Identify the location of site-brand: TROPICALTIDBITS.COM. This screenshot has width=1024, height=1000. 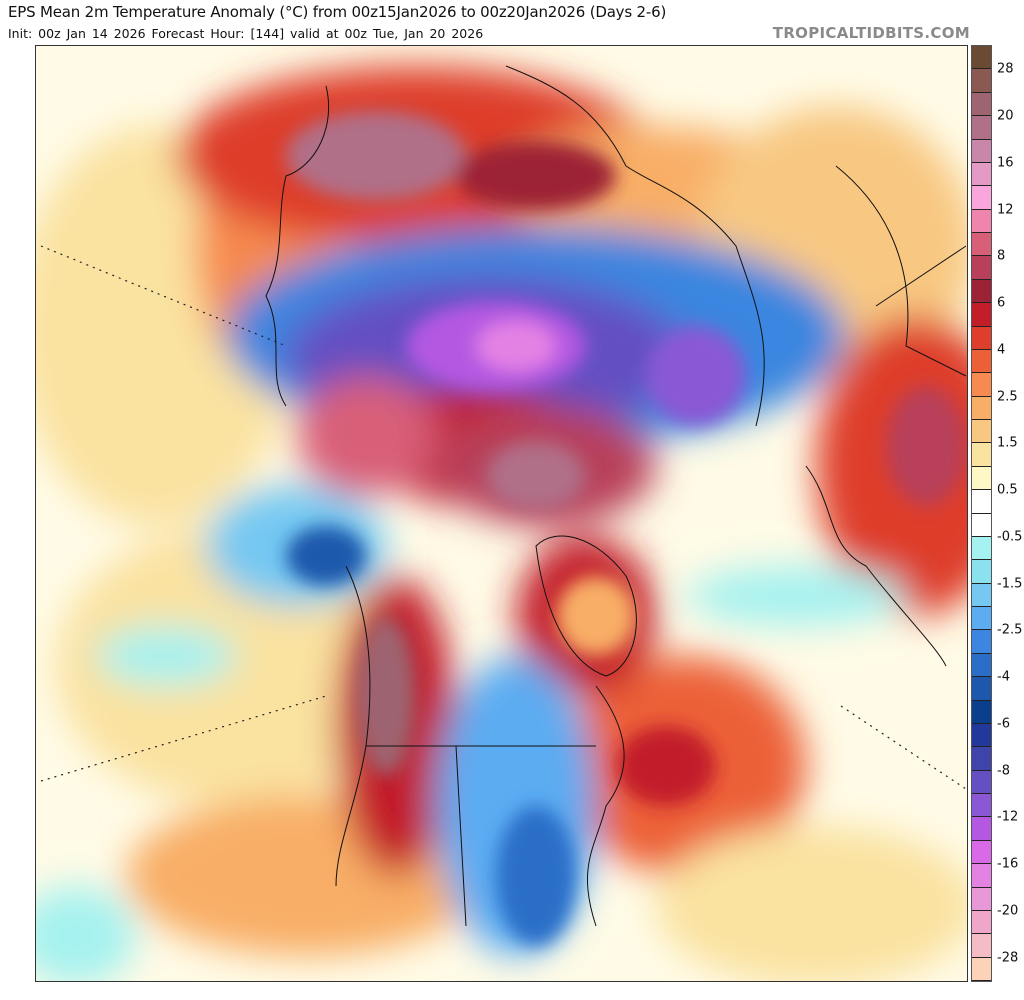
(871, 33).